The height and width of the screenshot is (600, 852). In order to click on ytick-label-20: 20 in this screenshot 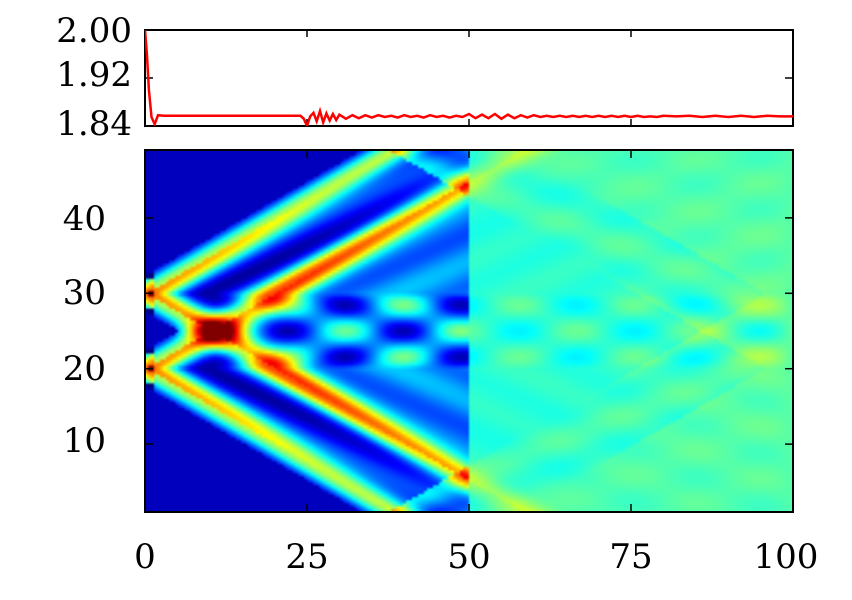, I will do `click(84, 369)`.